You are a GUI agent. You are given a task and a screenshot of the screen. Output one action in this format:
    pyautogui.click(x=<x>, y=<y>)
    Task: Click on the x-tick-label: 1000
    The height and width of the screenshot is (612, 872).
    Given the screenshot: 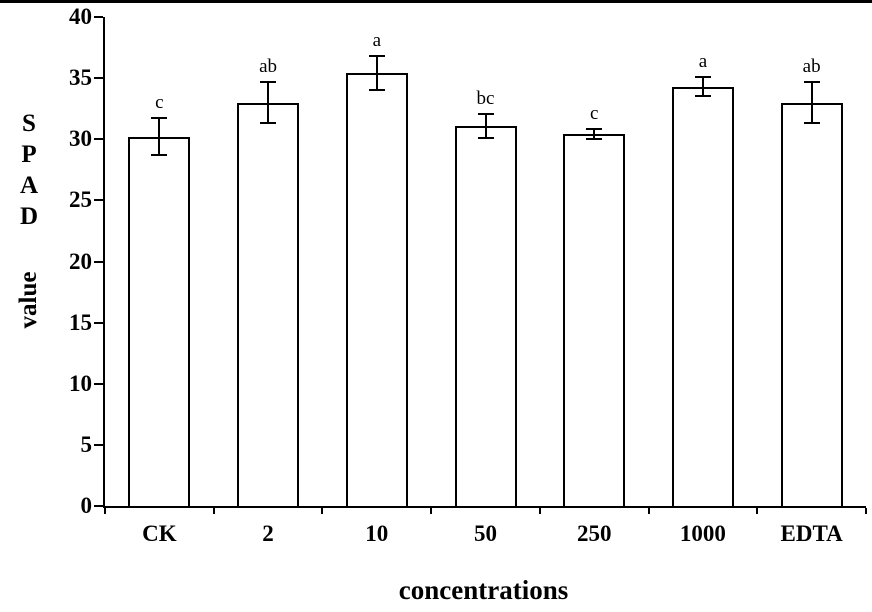 What is the action you would take?
    pyautogui.click(x=702, y=533)
    